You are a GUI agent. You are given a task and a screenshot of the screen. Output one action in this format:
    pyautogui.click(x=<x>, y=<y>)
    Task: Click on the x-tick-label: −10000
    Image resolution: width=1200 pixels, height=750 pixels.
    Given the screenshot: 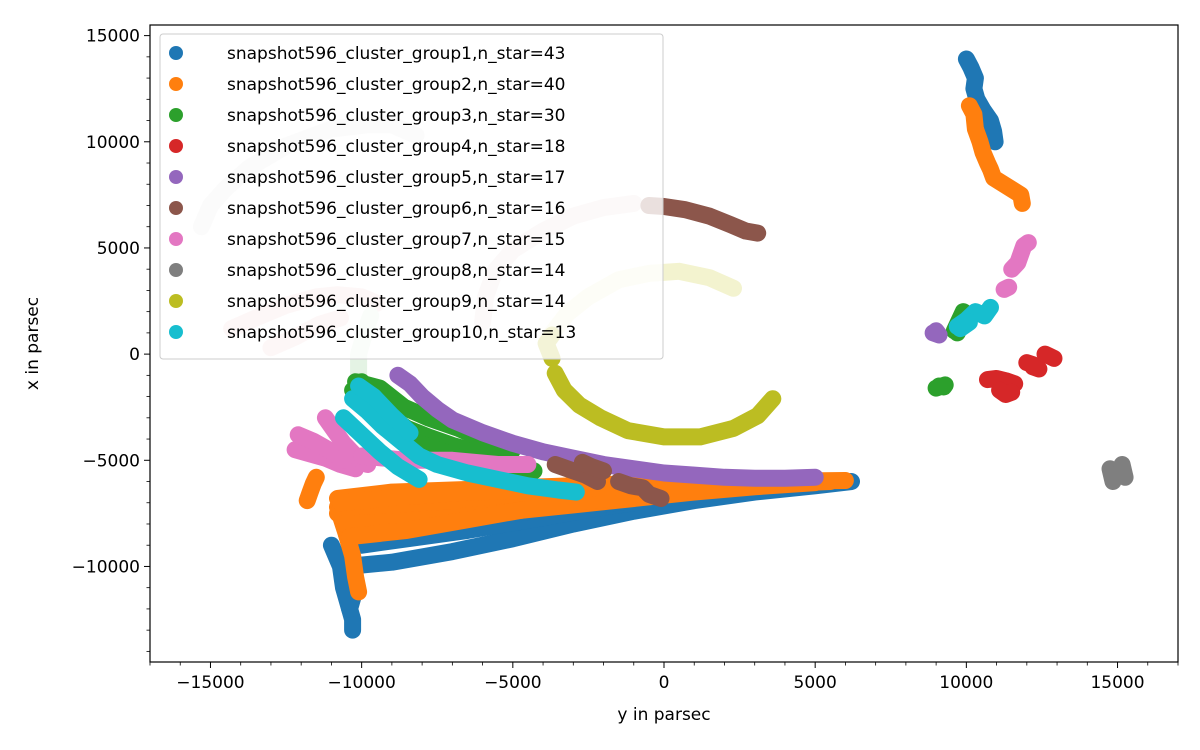 What is the action you would take?
    pyautogui.click(x=361, y=683)
    